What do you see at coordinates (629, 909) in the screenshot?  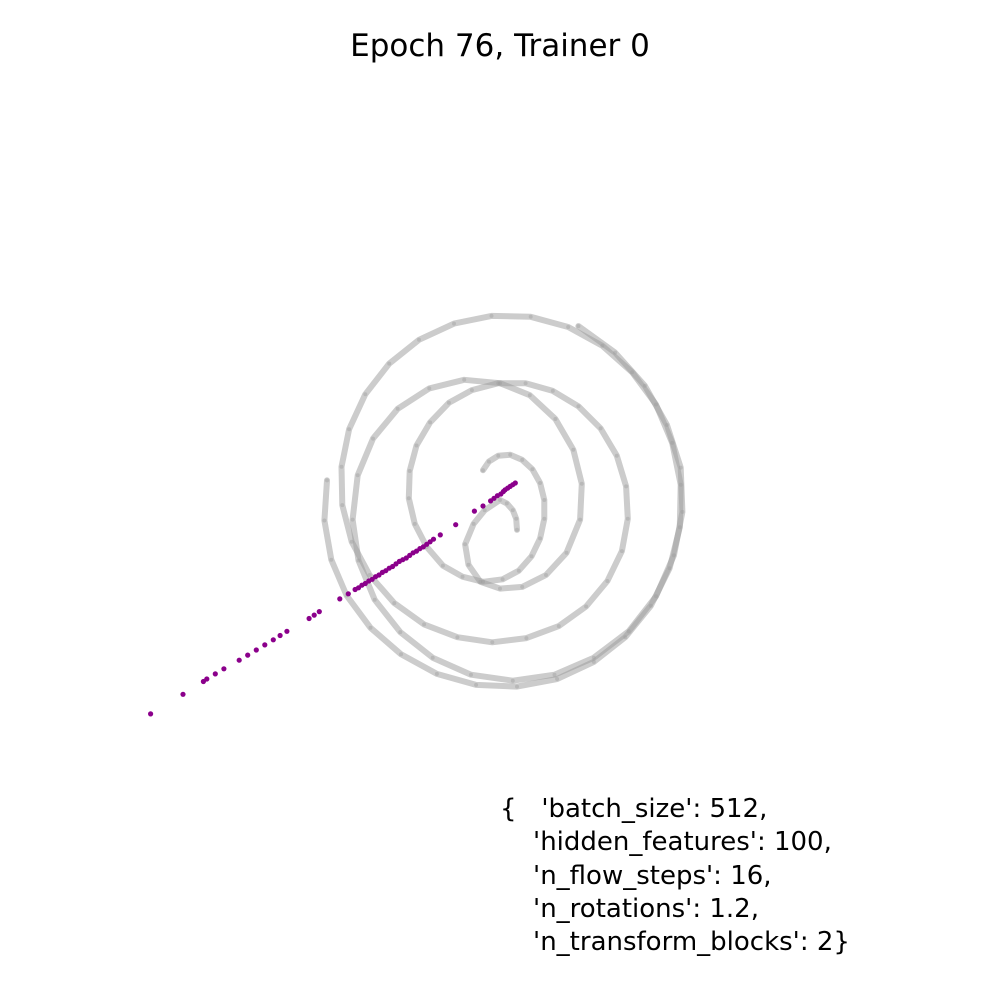 I see `config-annotation-line-4: 'n_rotations': 1.2,` at bounding box center [629, 909].